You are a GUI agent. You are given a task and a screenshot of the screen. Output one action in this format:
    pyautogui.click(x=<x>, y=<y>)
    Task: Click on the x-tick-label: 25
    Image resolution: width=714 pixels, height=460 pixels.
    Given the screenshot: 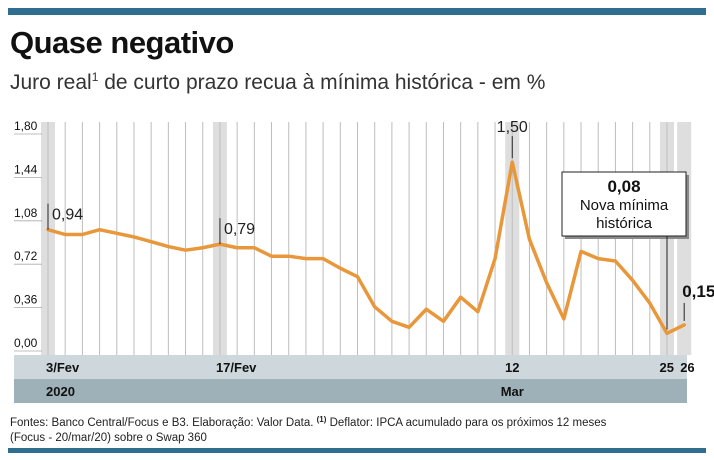 What is the action you would take?
    pyautogui.click(x=667, y=367)
    